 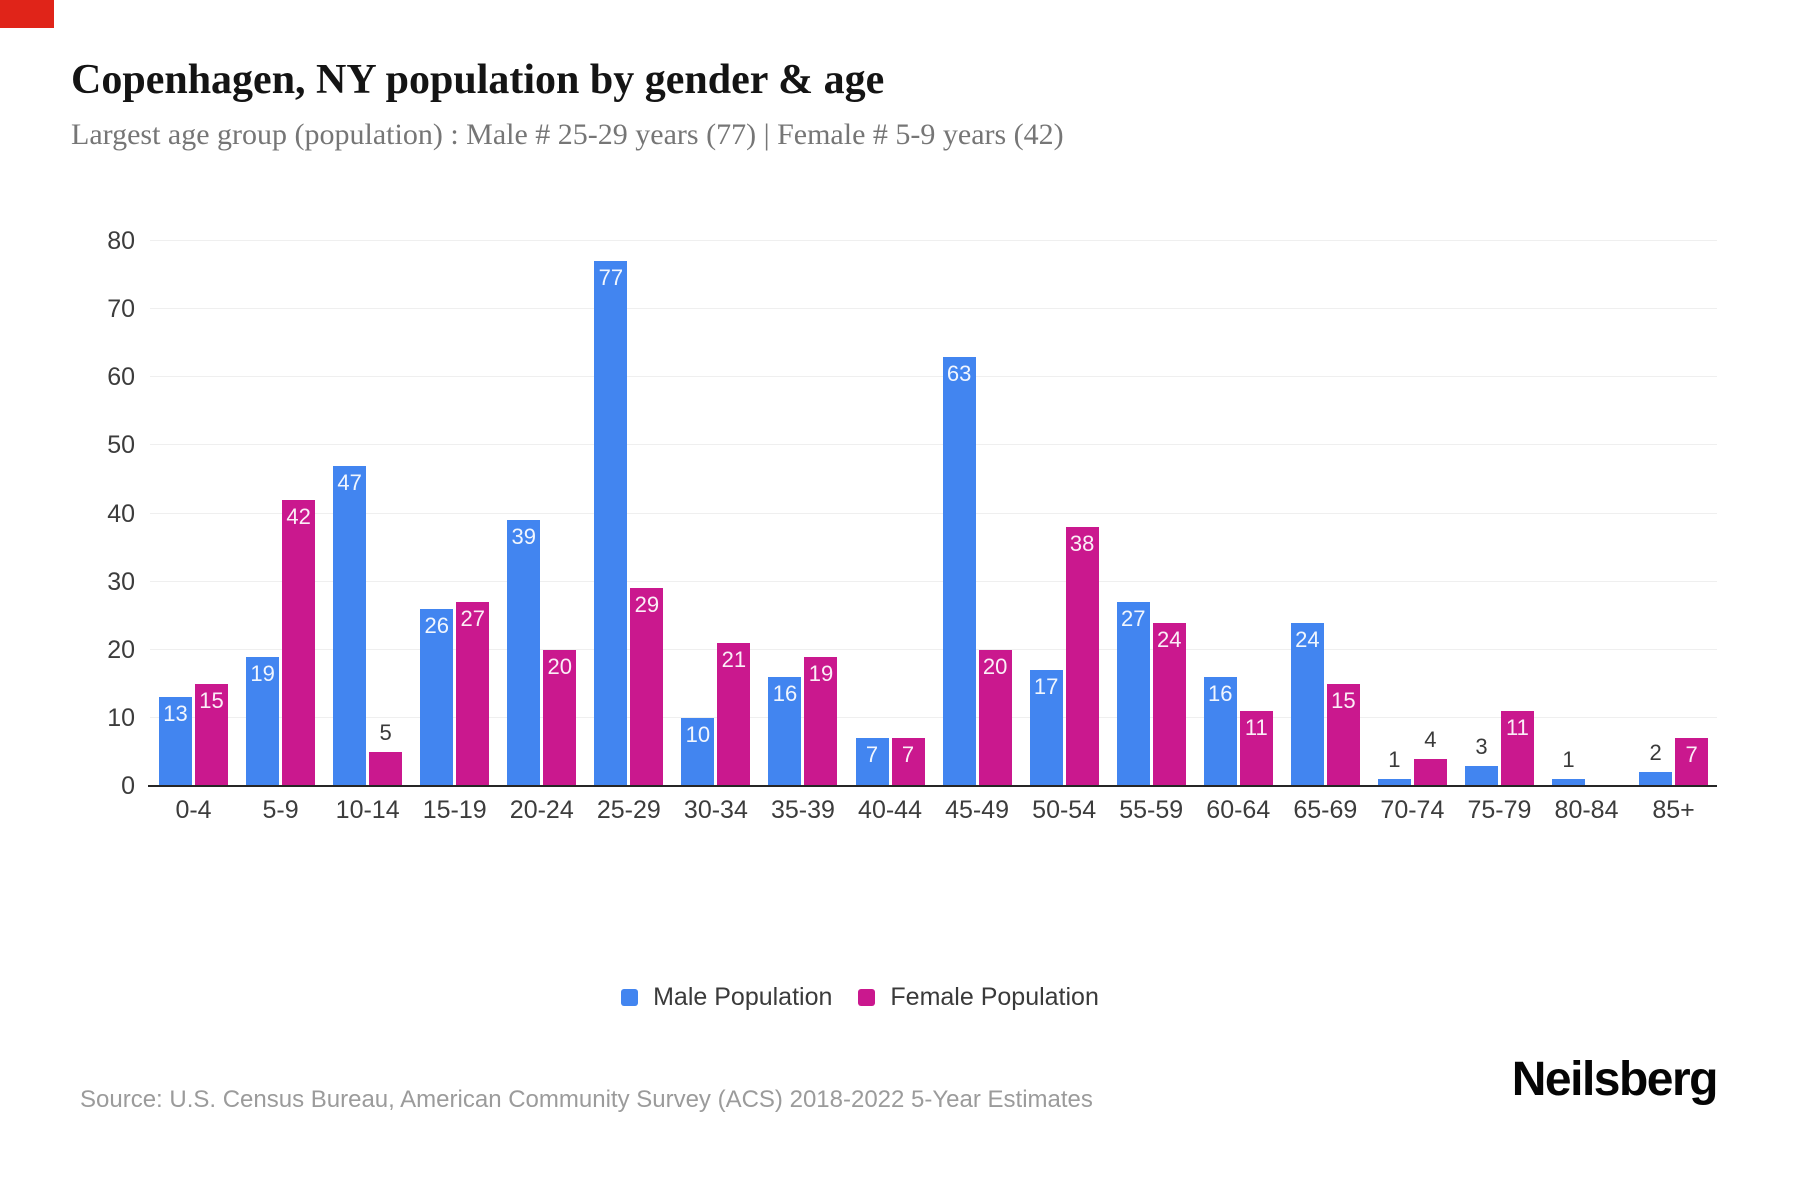 I want to click on bar-female: 24, so click(x=1169, y=704).